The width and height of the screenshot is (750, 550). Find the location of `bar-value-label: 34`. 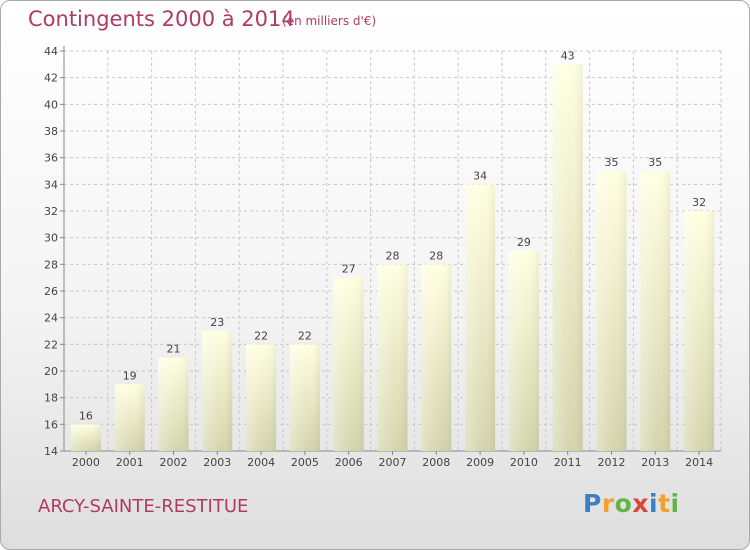

bar-value-label: 34 is located at coordinates (480, 175).